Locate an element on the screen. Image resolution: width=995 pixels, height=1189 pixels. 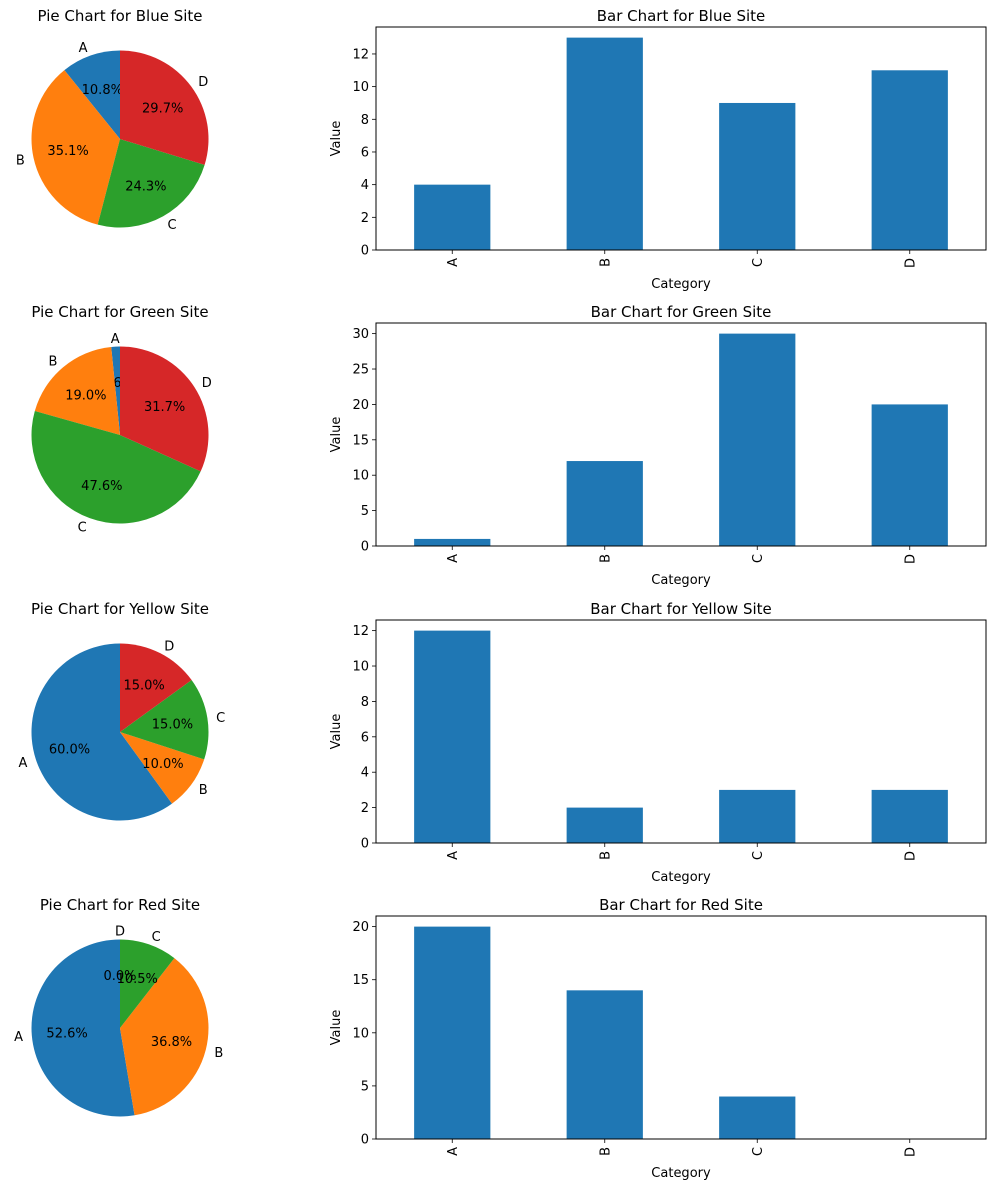
chart-title: Pie Chart for Red Site is located at coordinates (120, 905).